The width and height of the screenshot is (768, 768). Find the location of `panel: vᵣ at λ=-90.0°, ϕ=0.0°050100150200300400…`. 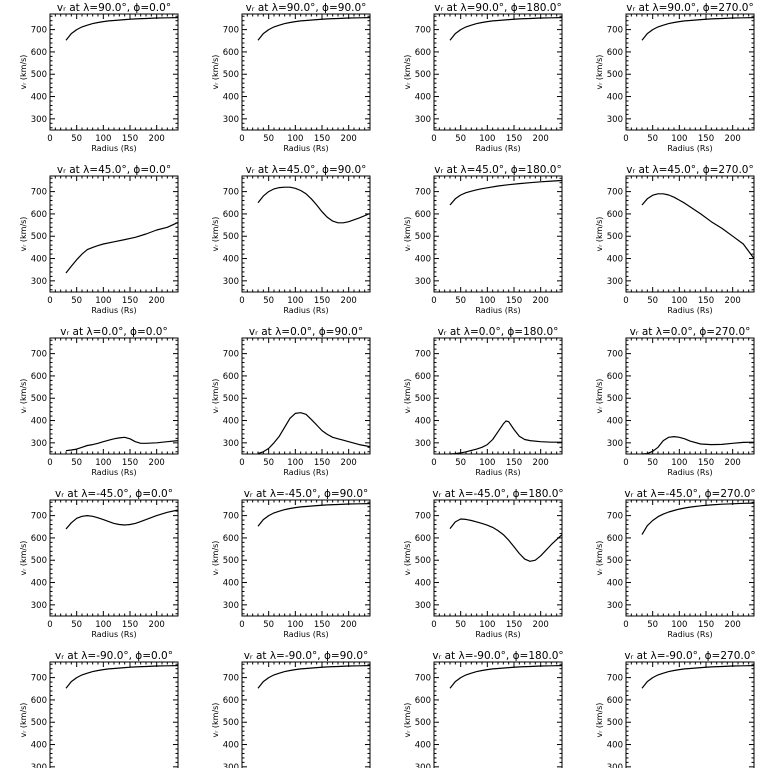

panel: vᵣ at λ=-90.0°, ϕ=0.0°050100150200300400… is located at coordinates (99, 709).